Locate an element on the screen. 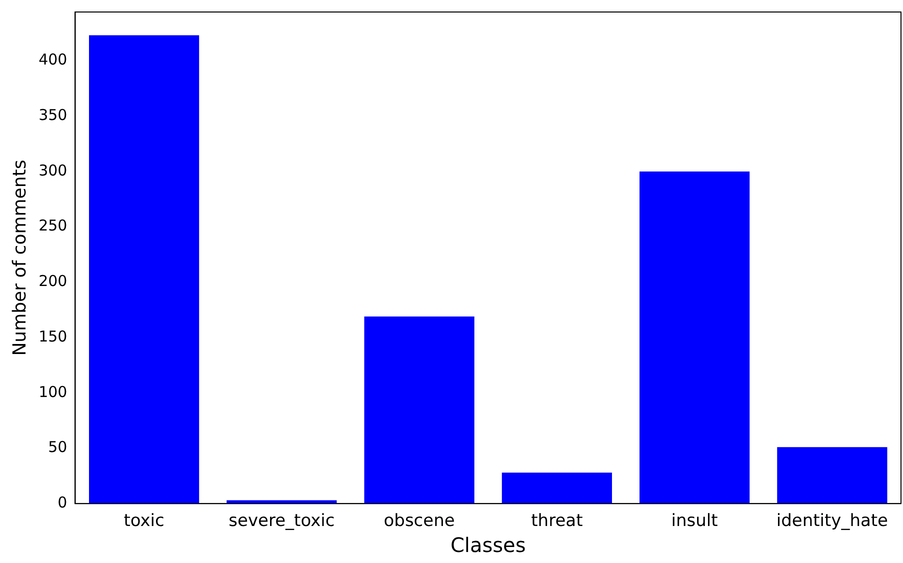 This screenshot has width=903, height=563. x-axis-title: Classes is located at coordinates (488, 545).